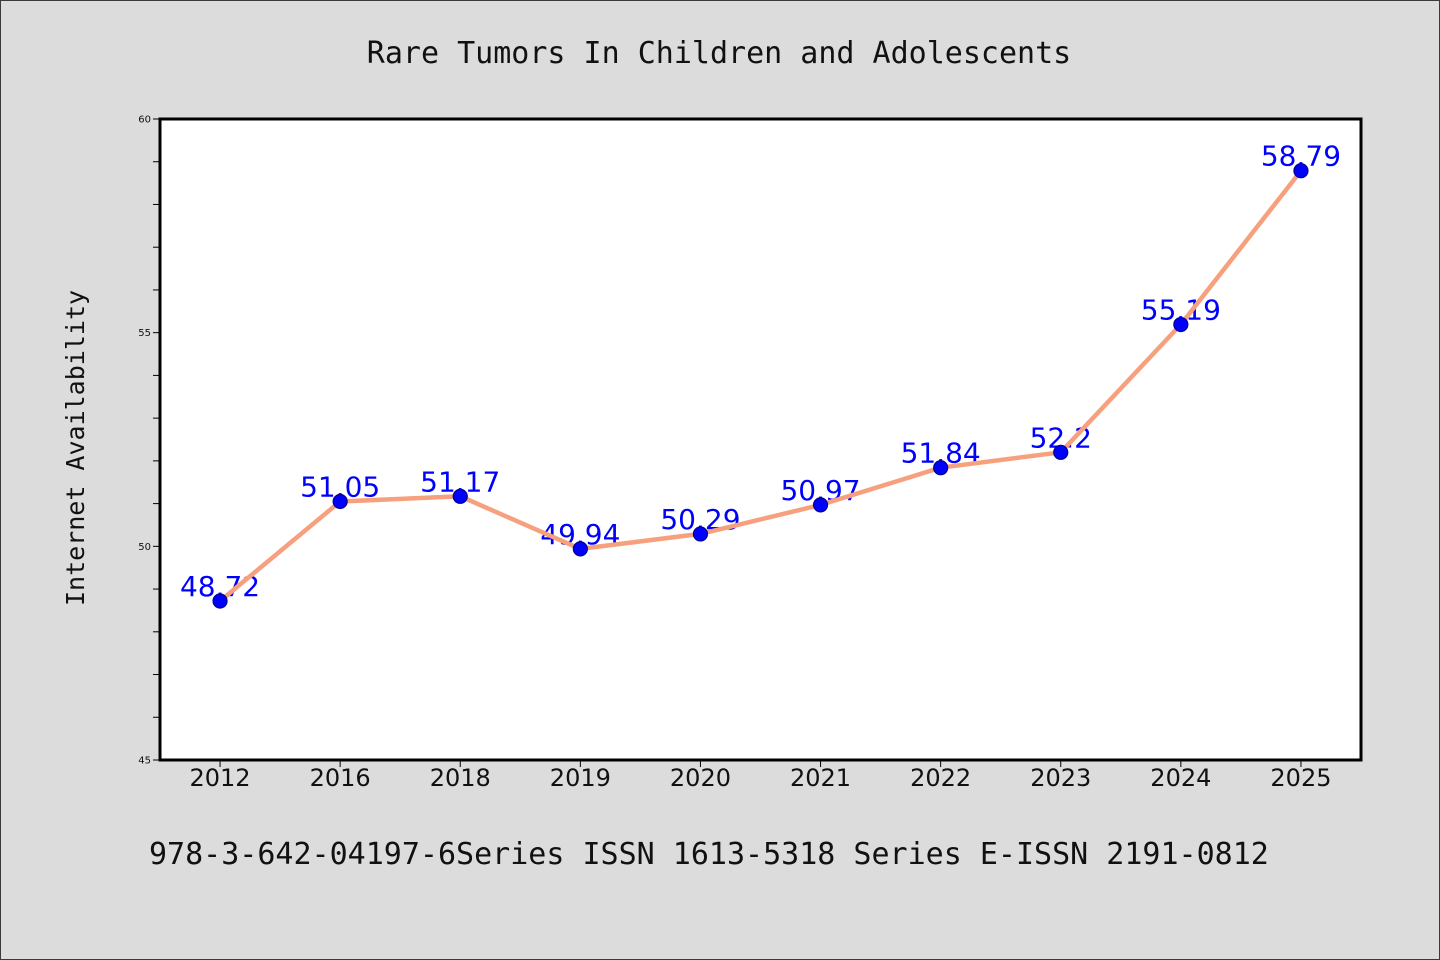 This screenshot has height=960, width=1440. I want to click on x-tick-label: 2019, so click(580, 778).